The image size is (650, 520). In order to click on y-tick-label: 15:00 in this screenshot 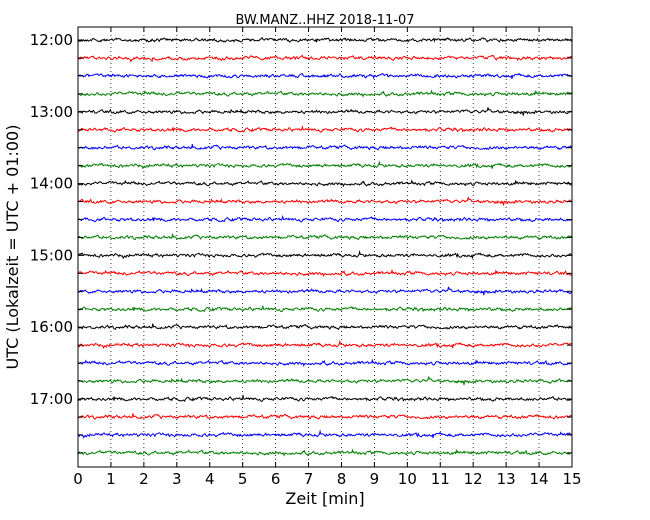, I will do `click(51, 255)`.